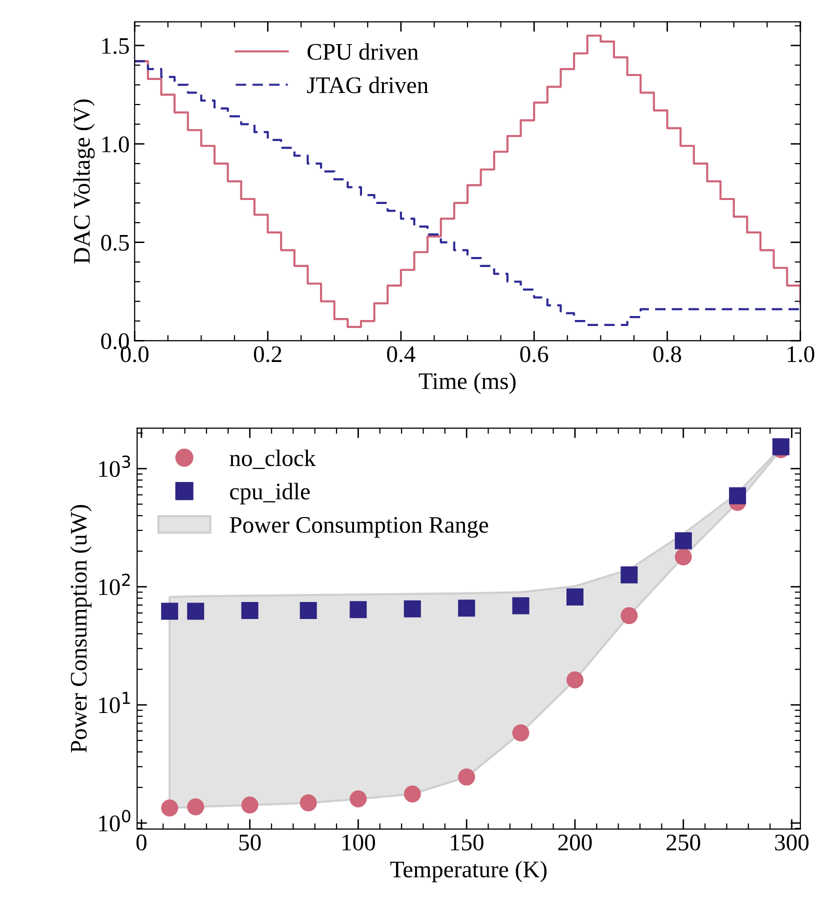 The height and width of the screenshot is (911, 826). I want to click on y-tick-label: 10$^{2}$, so click(114, 585).